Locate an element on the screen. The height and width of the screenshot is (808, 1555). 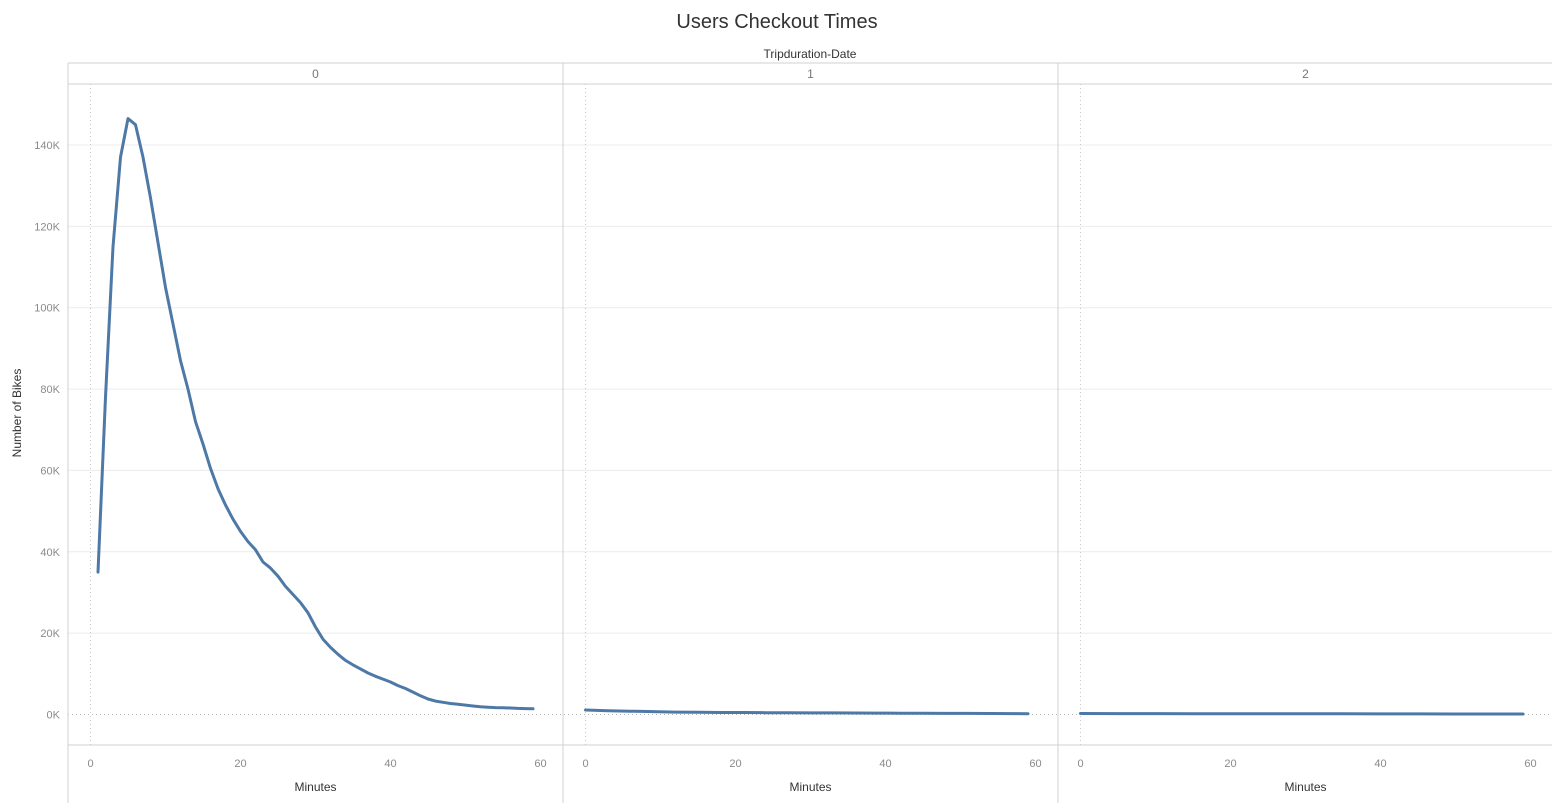
y-axis-title: Number of Bikes is located at coordinates (17, 413).